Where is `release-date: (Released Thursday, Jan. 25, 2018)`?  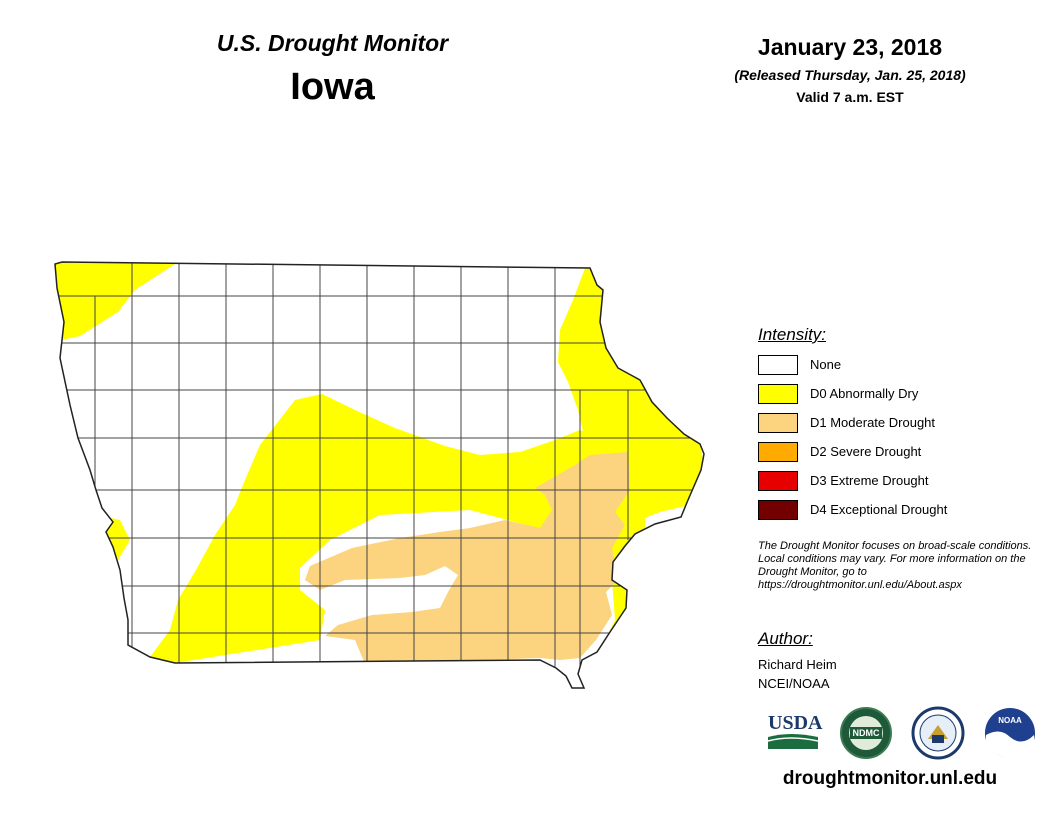 release-date: (Released Thursday, Jan. 25, 2018) is located at coordinates (850, 75).